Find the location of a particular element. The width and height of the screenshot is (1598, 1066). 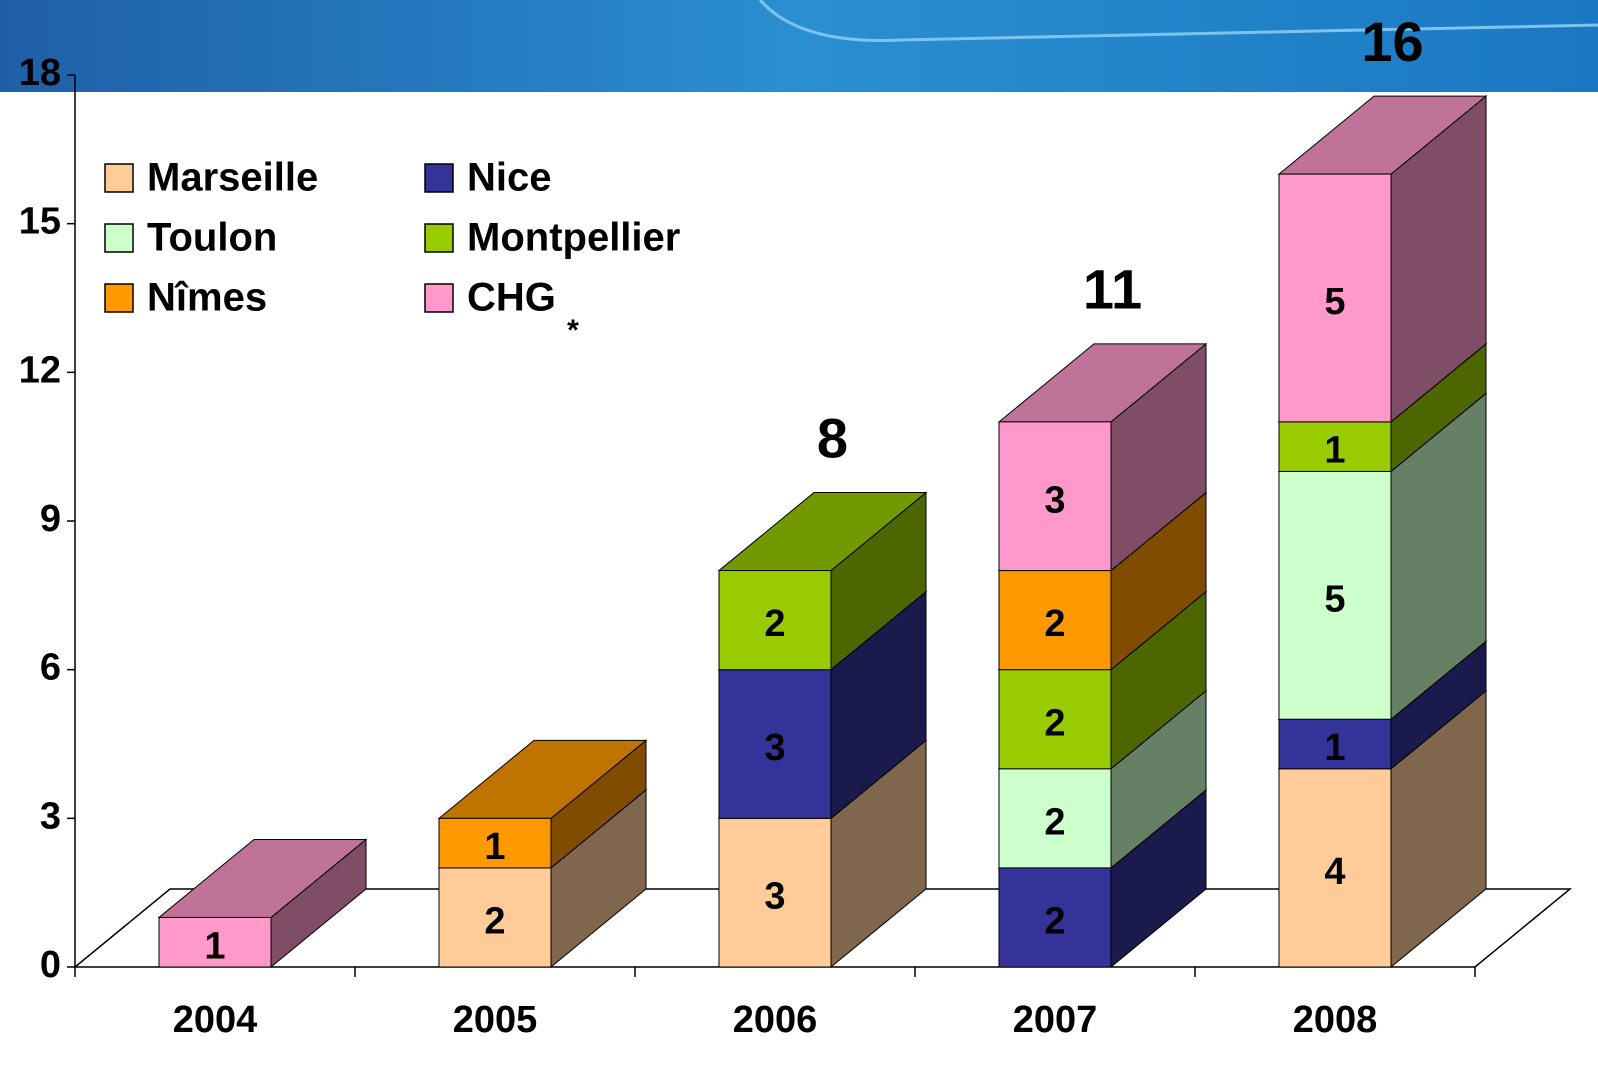

banner is located at coordinates (799, 46).